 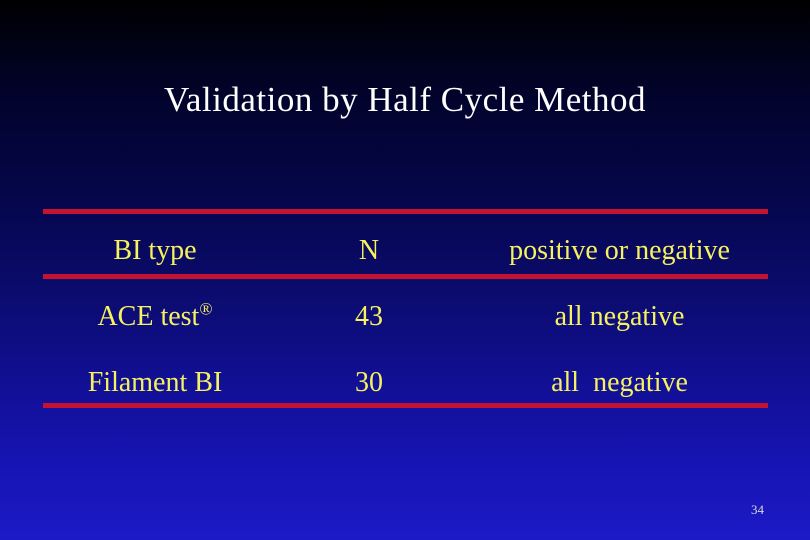 I want to click on cell-n: 30, so click(x=369, y=382).